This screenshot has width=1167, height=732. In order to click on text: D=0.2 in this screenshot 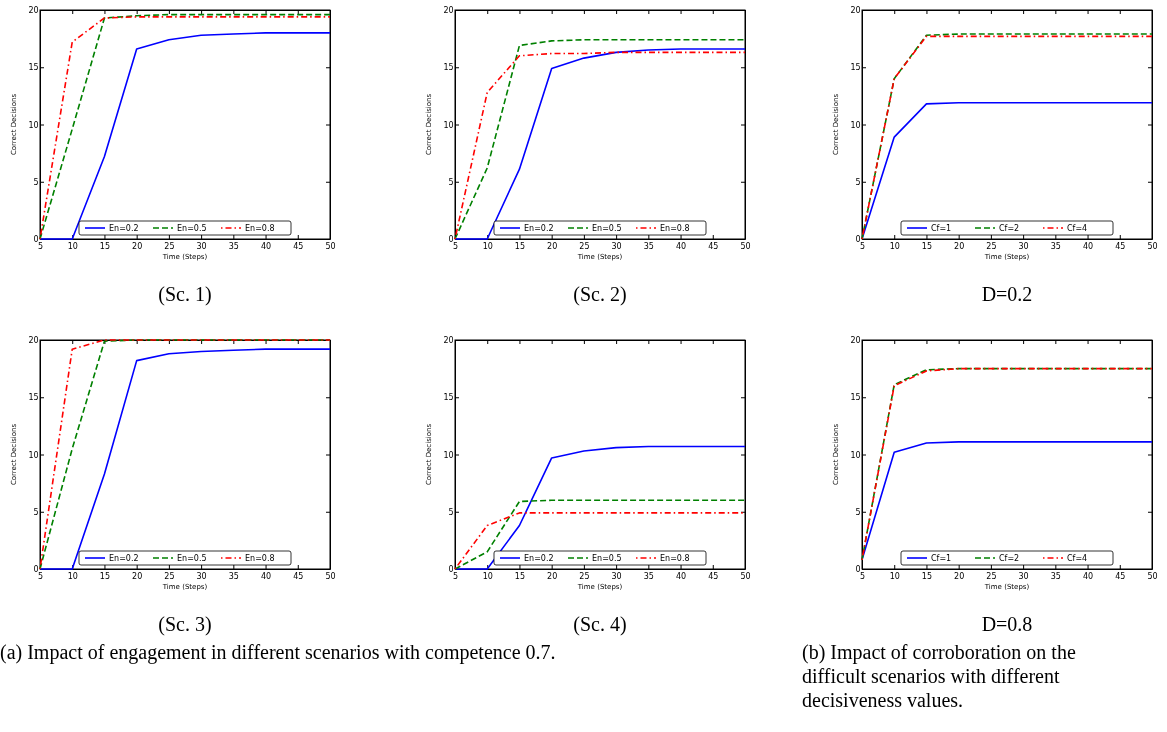, I will do `click(1007, 294)`.